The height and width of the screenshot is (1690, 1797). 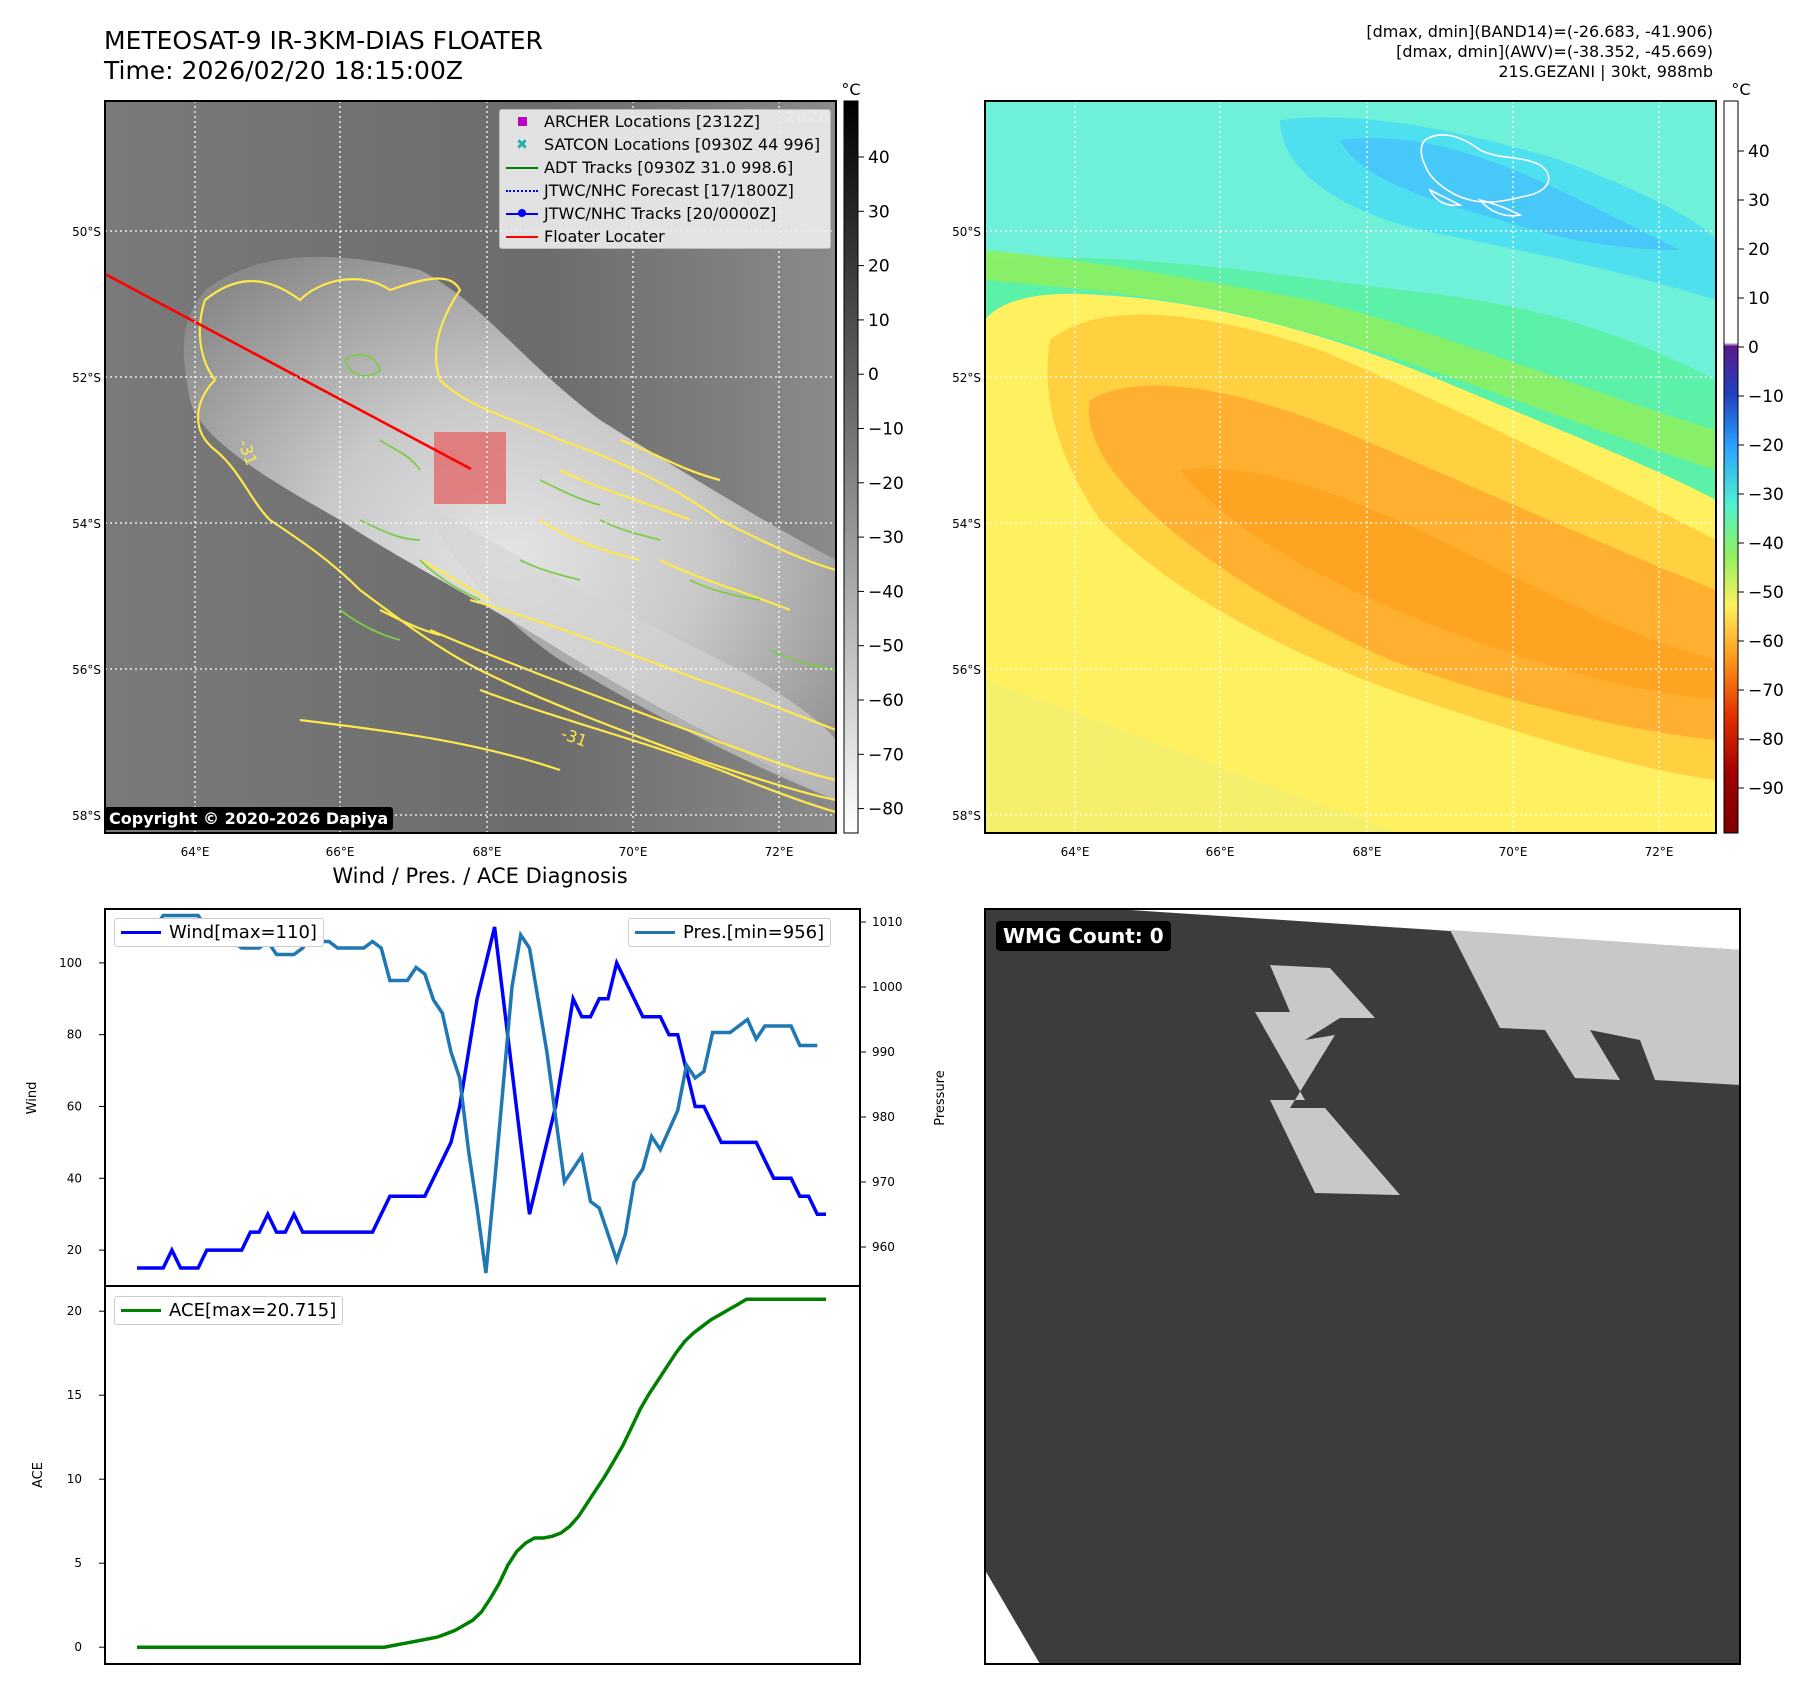 I want to click on ace-legend-label: ACE[max=20.715], so click(x=253, y=1310).